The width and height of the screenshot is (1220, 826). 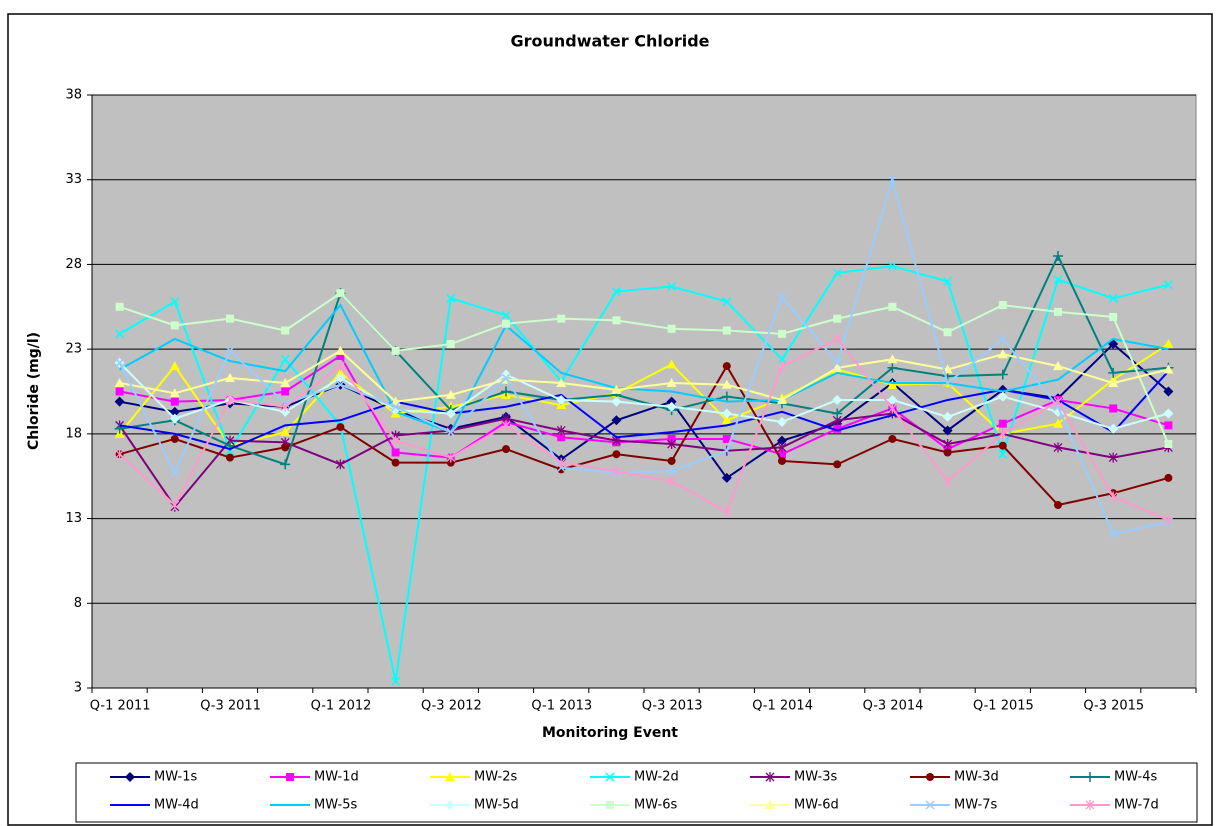 I want to click on legend-label: MW-5s, so click(x=336, y=805).